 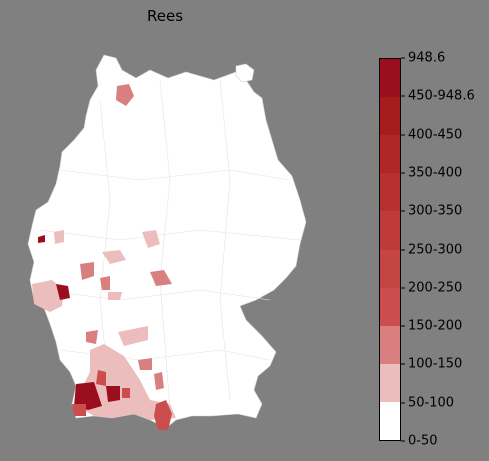 I want to click on colorbar-tick-label: 150-200, so click(x=435, y=326).